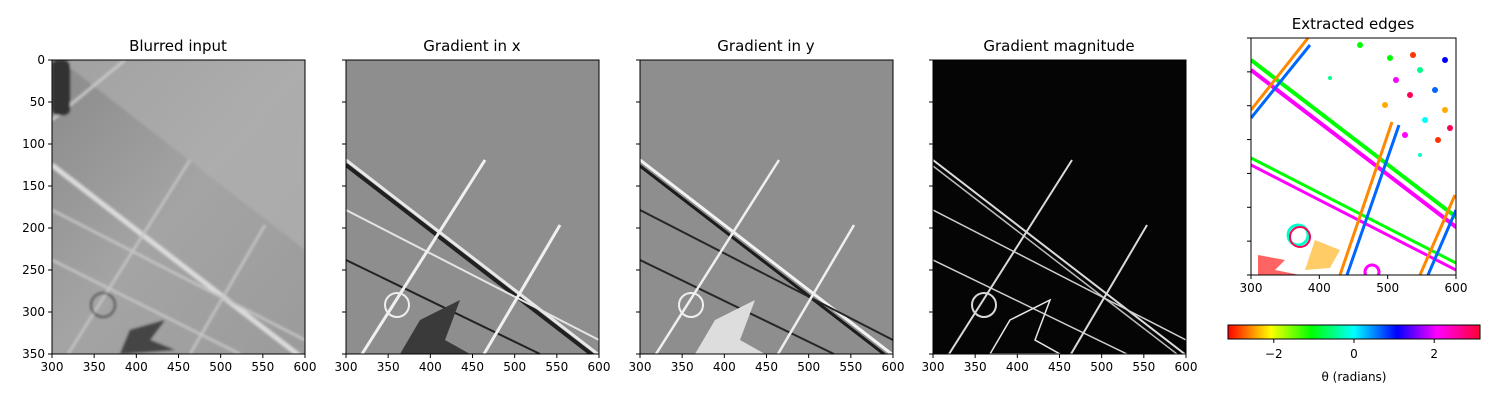 The image size is (1500, 400). Describe the element at coordinates (41, 60) in the screenshot. I see `y-tick-label: 0` at that location.